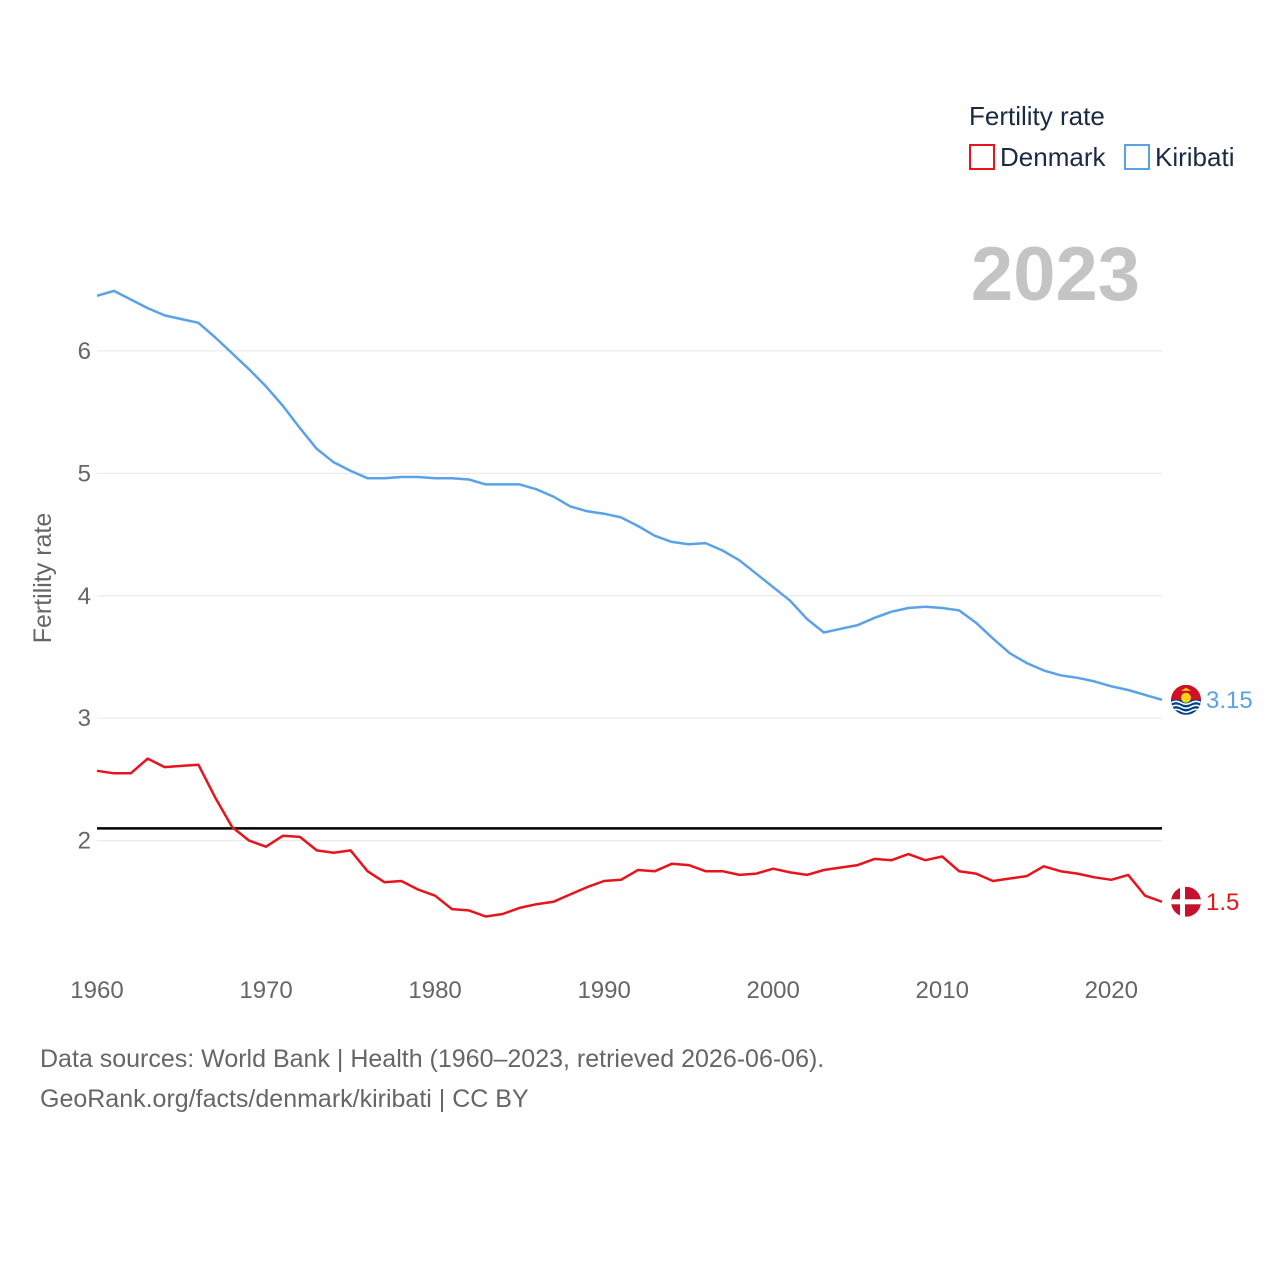 The height and width of the screenshot is (1280, 1280). What do you see at coordinates (1055, 274) in the screenshot?
I see `year-watermark: 2023` at bounding box center [1055, 274].